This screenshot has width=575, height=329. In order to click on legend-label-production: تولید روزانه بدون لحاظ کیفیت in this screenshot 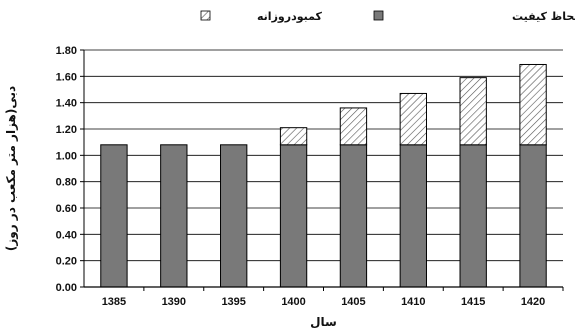, I will do `click(543, 16)`.